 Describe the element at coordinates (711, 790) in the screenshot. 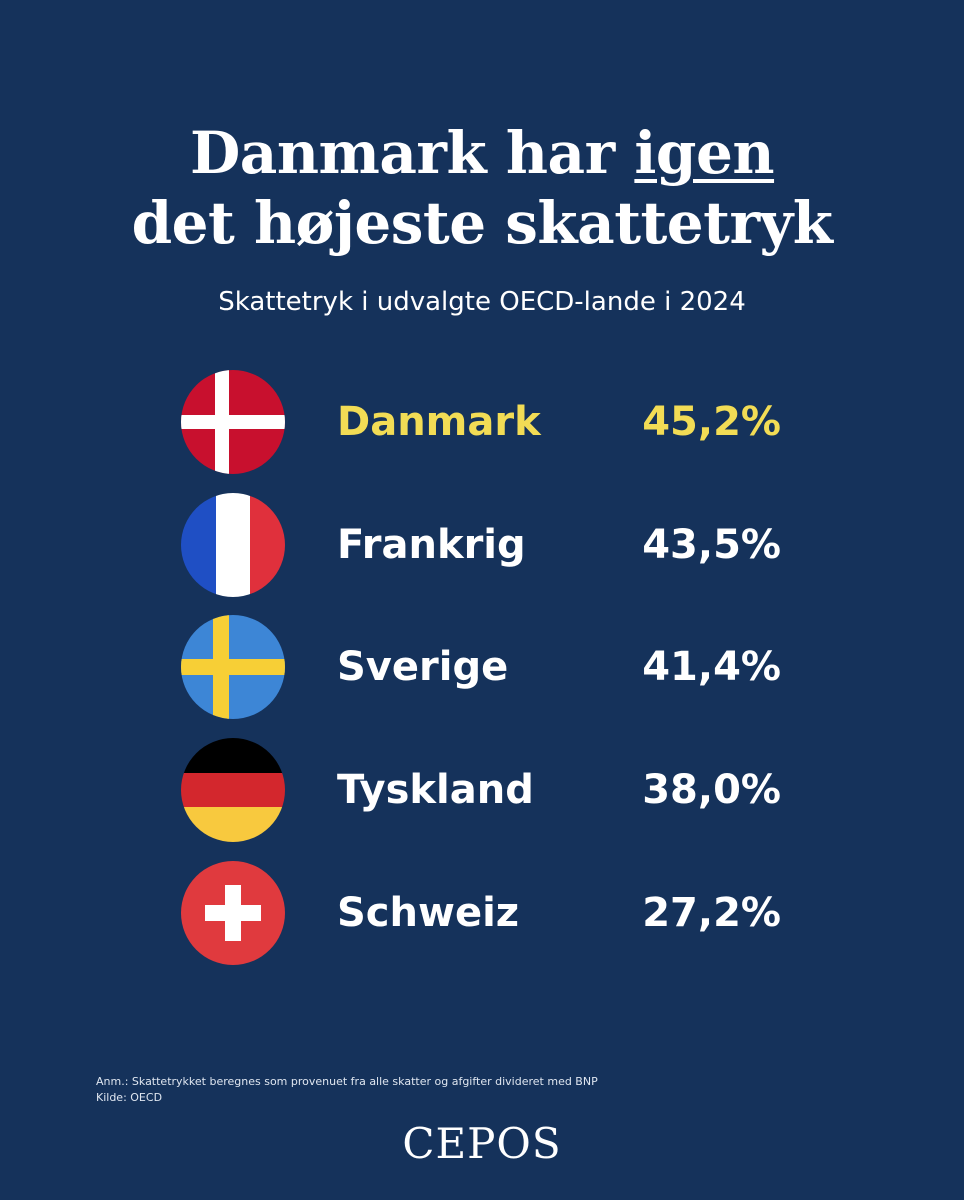

I see `tax-value: 38,0%` at that location.